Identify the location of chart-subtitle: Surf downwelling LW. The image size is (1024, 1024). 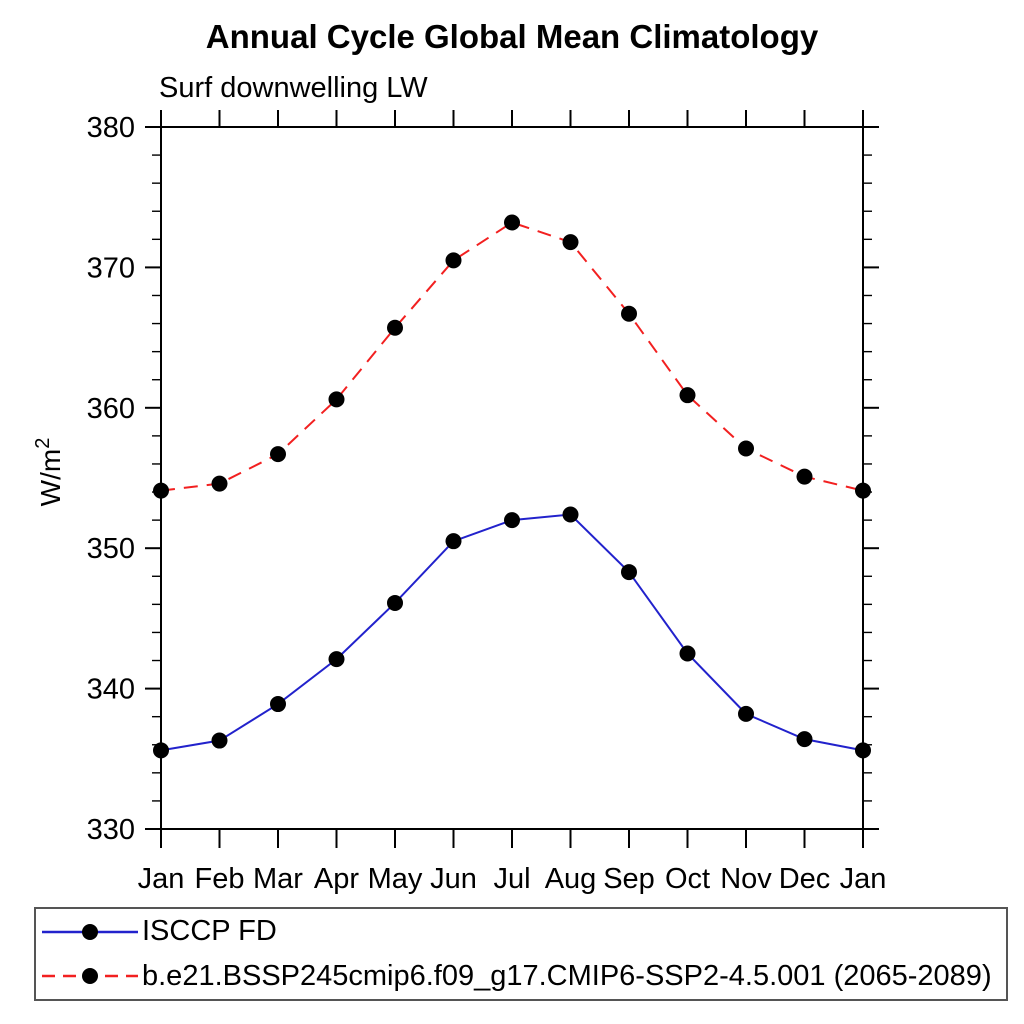
(293, 88).